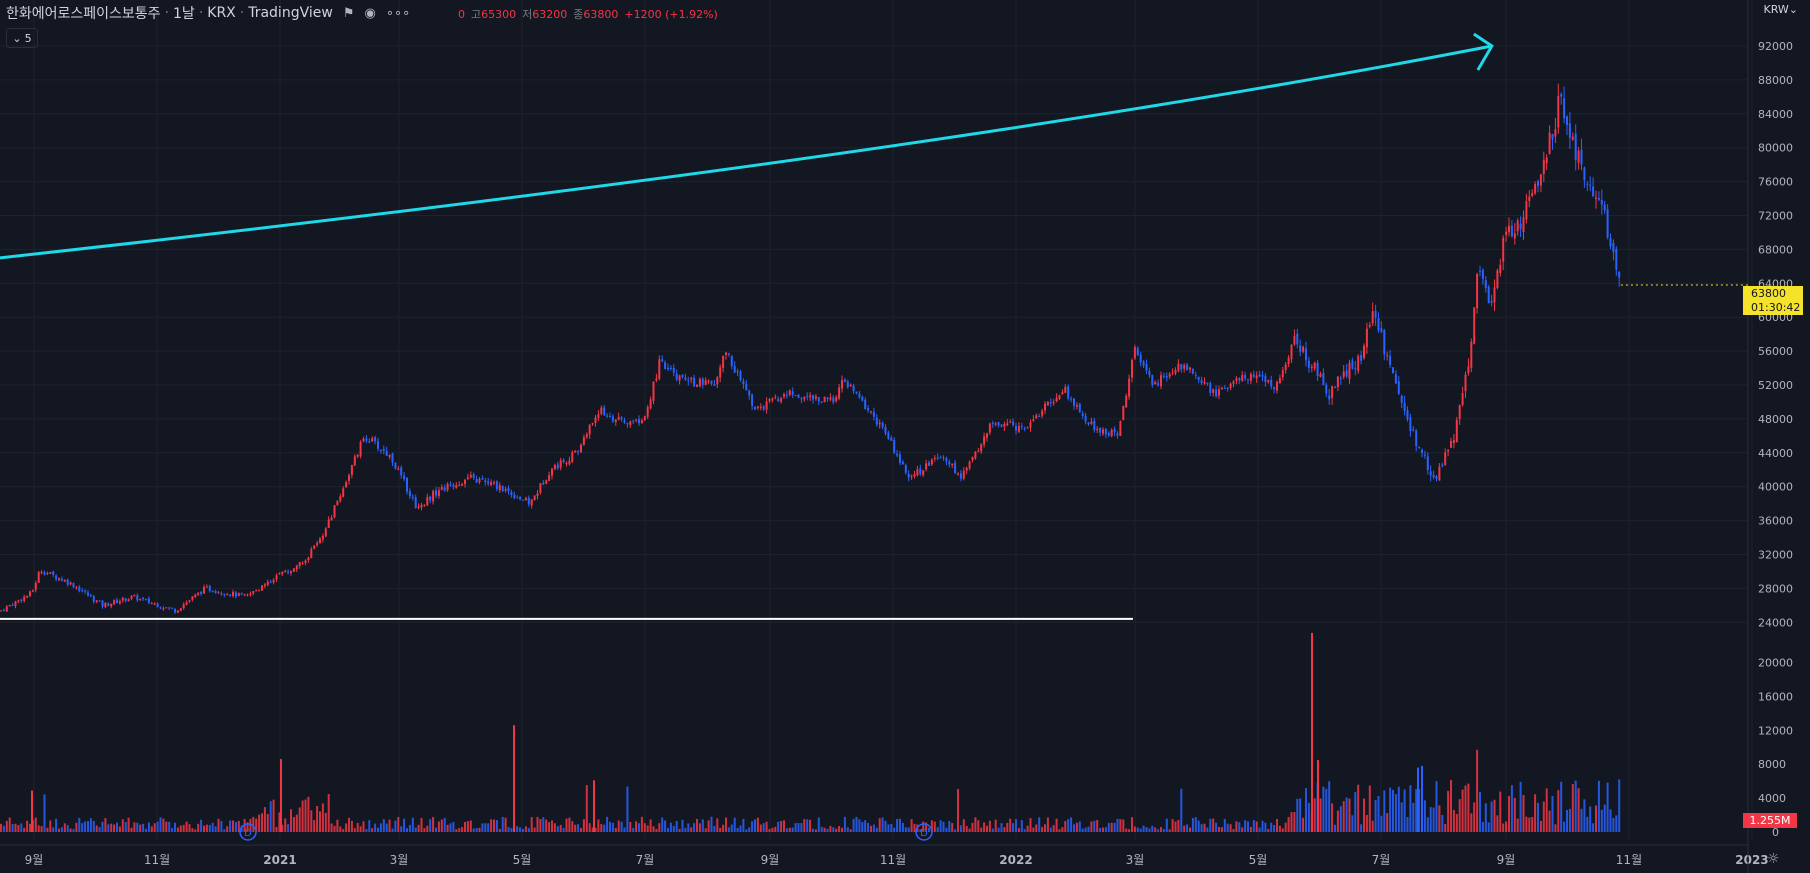  What do you see at coordinates (514, 778) in the screenshot?
I see `volume-spike-bar` at bounding box center [514, 778].